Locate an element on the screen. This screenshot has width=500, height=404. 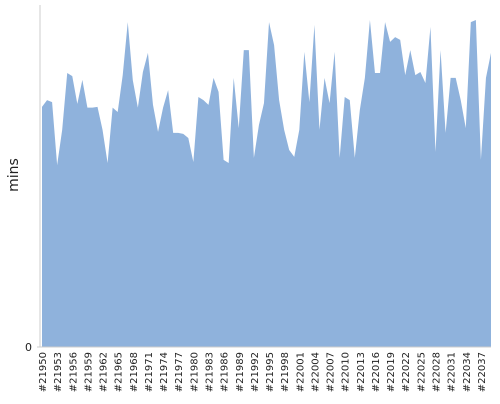
y-tick-label: 0 is located at coordinates (28, 347).